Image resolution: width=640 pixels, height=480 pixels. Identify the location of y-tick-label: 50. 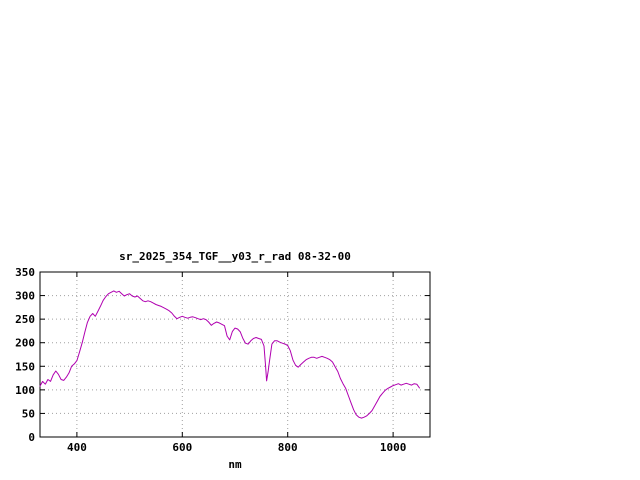
(28, 413).